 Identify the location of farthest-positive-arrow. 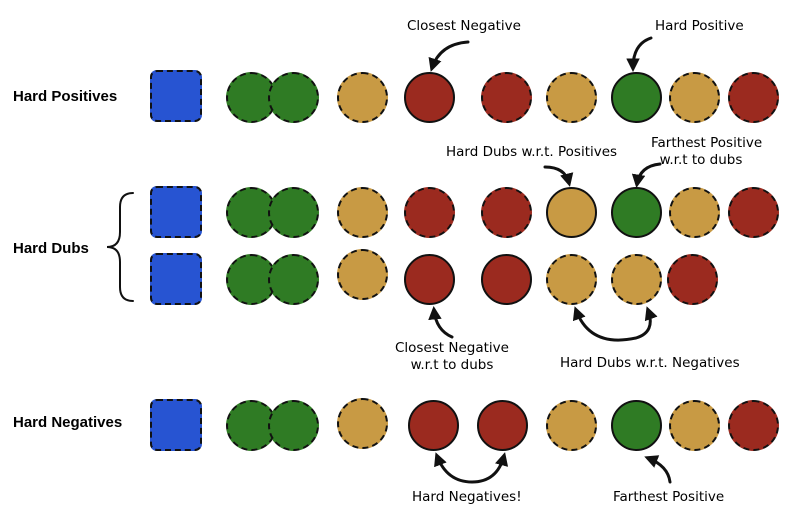
(658, 469).